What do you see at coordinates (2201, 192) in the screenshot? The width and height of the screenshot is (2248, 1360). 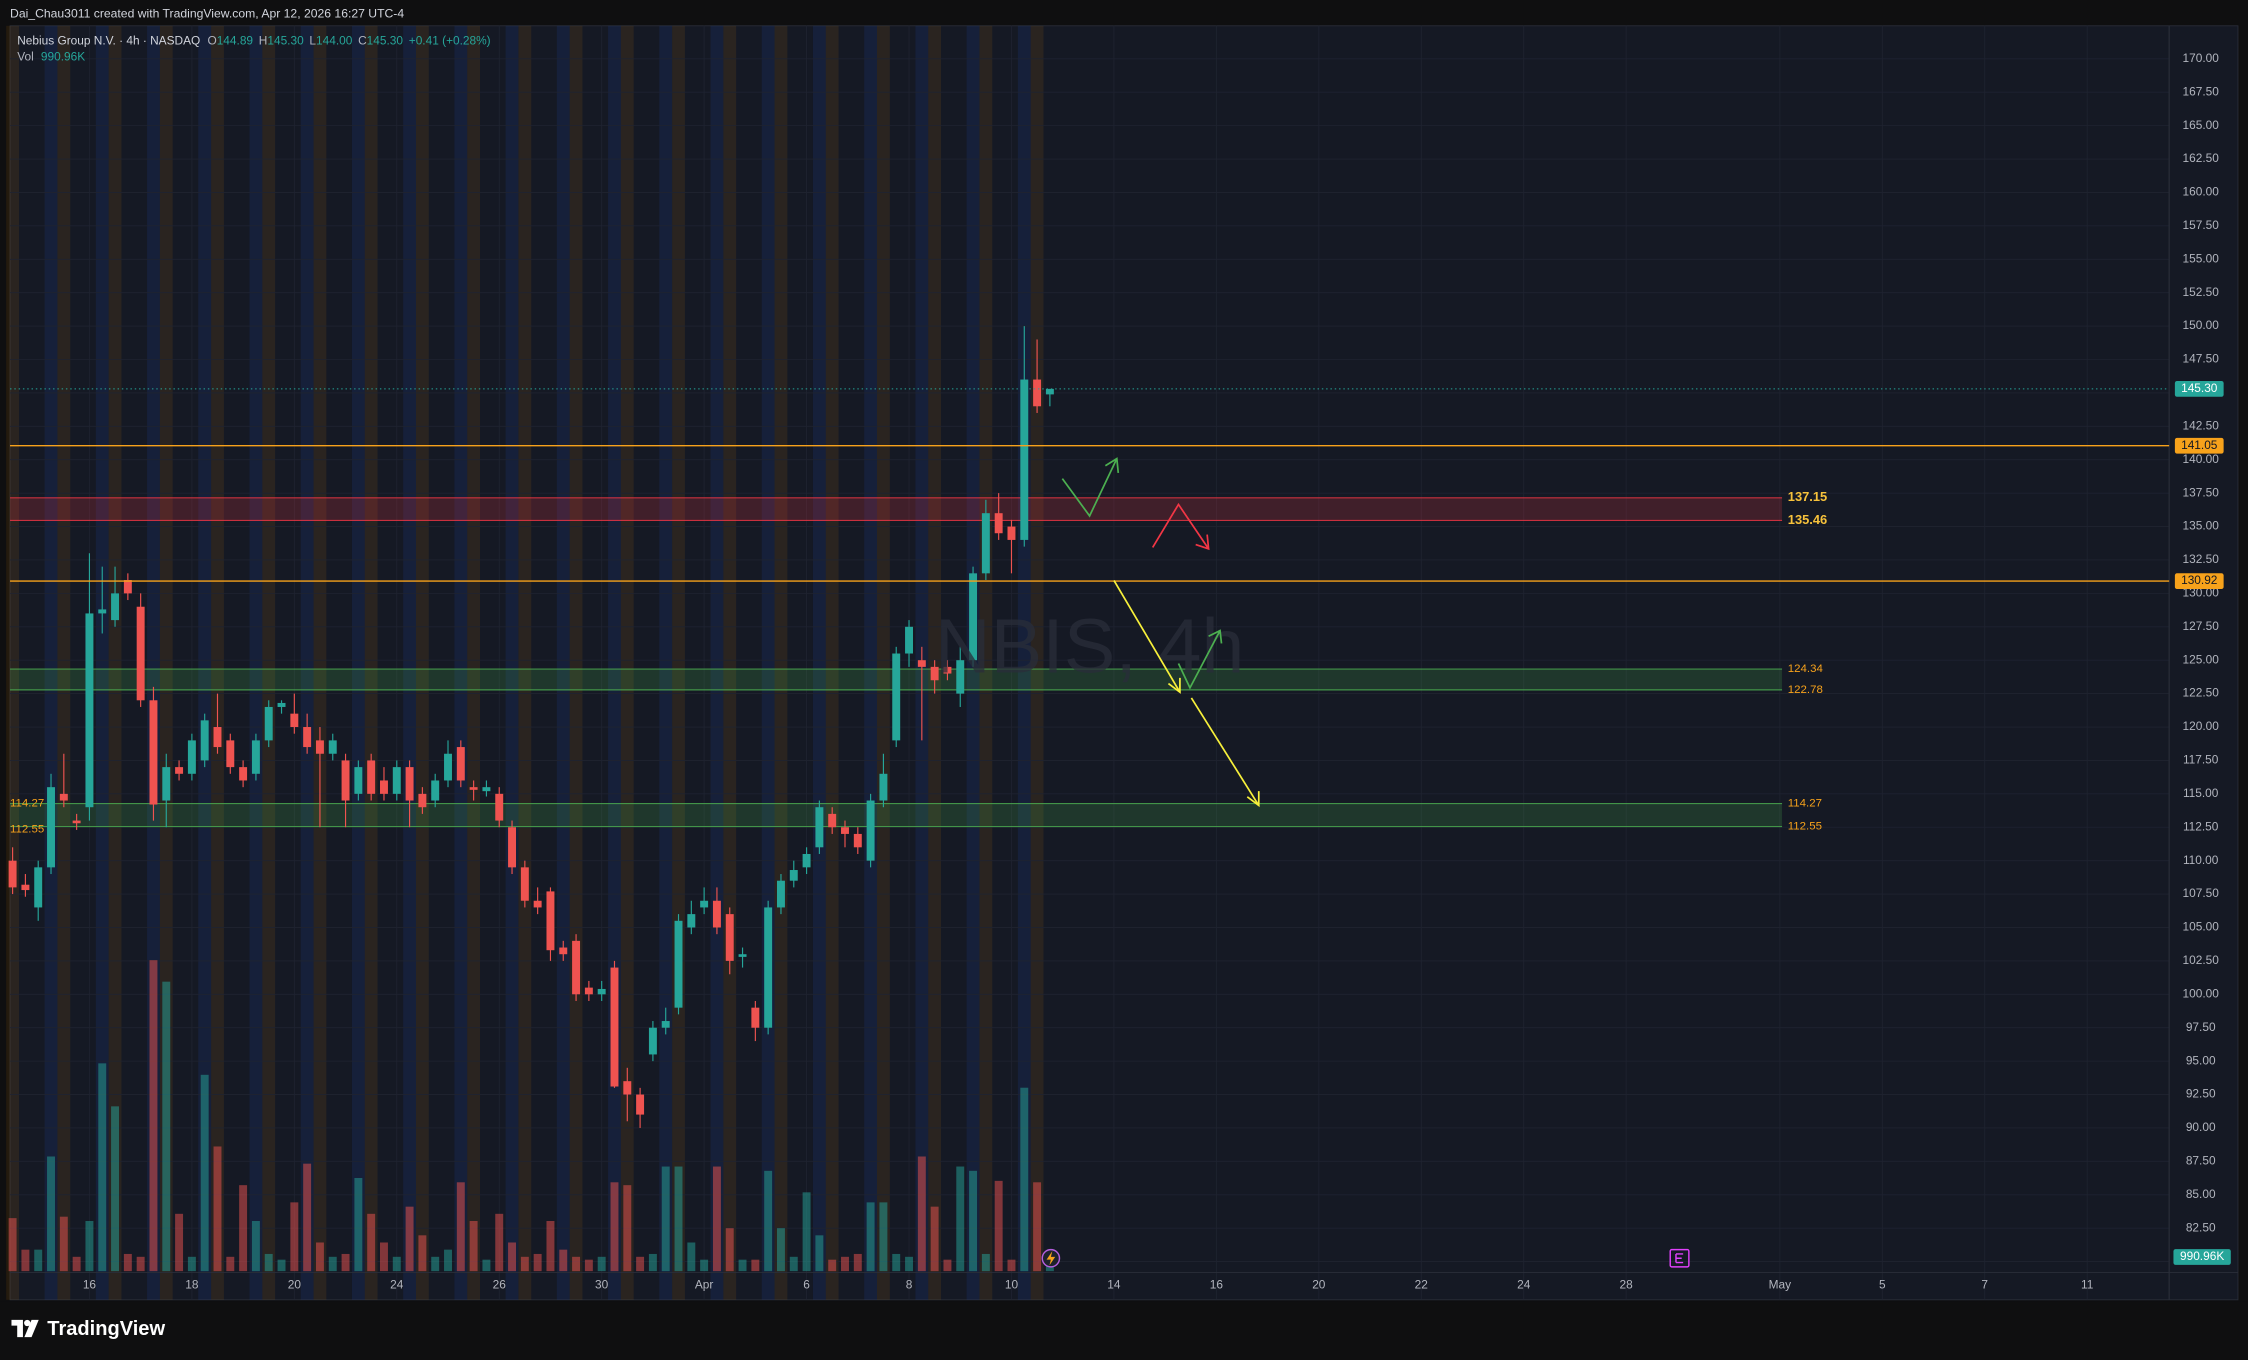 I see `y-tick-label: 160.00` at bounding box center [2201, 192].